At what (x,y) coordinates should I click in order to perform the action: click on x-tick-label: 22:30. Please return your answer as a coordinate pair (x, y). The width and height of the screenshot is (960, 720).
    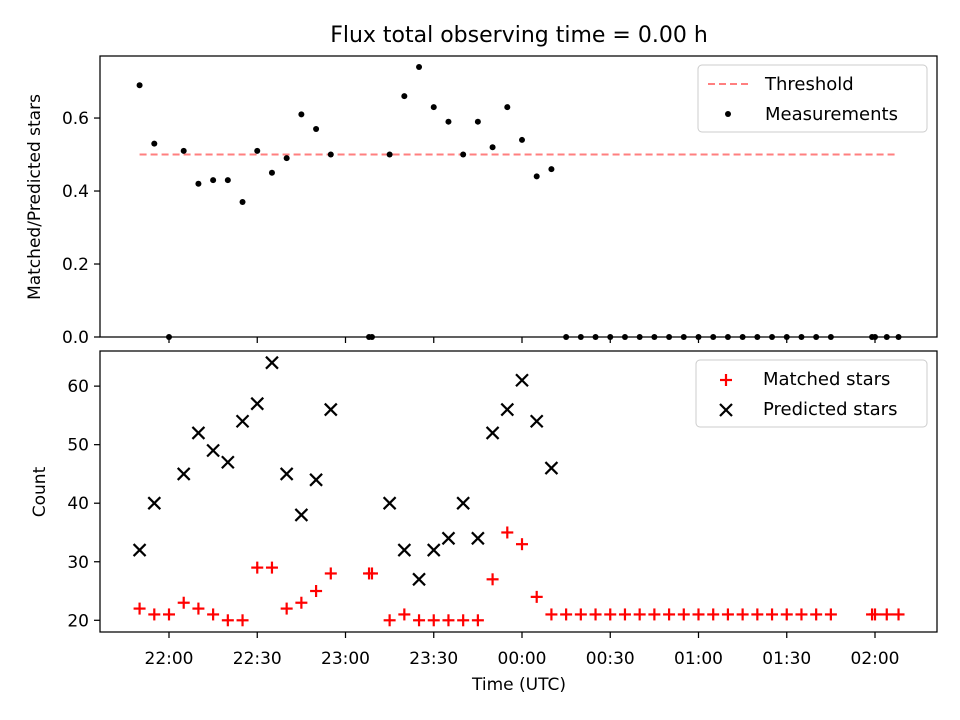
    Looking at the image, I should click on (257, 659).